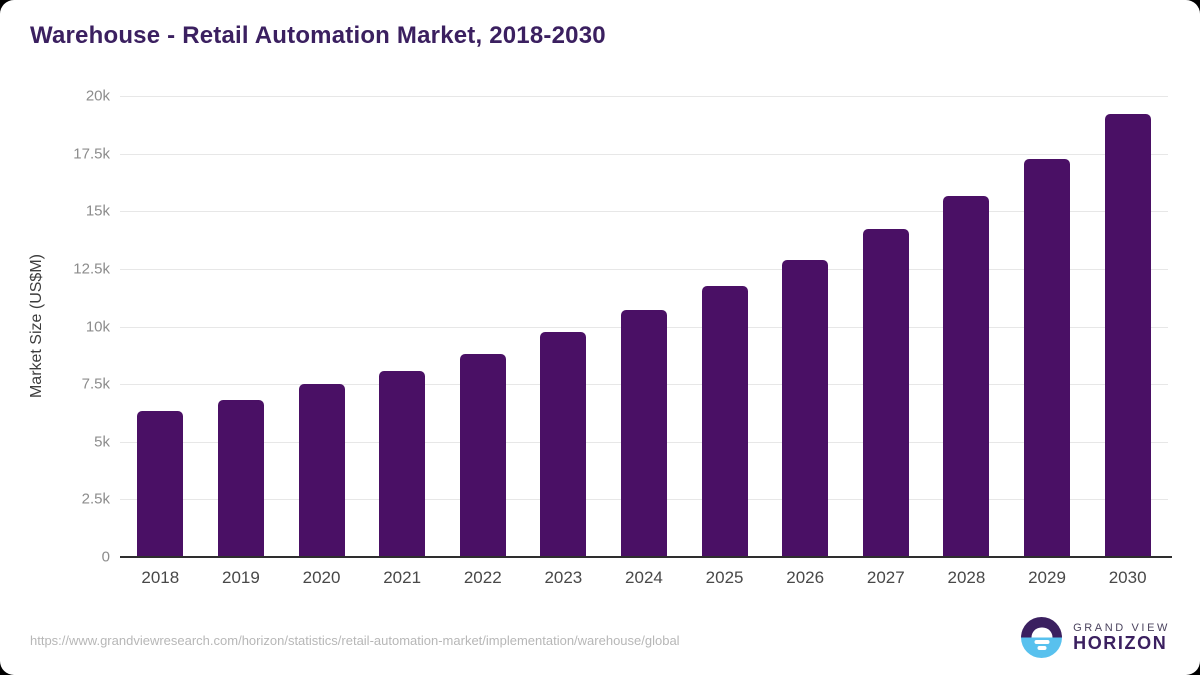 This screenshot has height=675, width=1200. Describe the element at coordinates (643, 433) in the screenshot. I see `bar-2024` at that location.